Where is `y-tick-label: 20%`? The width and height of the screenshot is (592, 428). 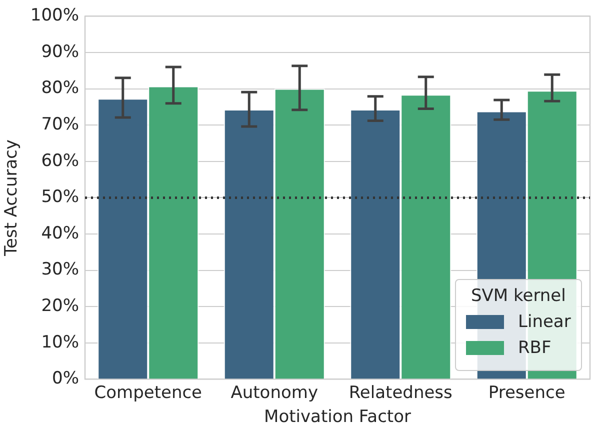
y-tick-label: 20% is located at coordinates (60, 306).